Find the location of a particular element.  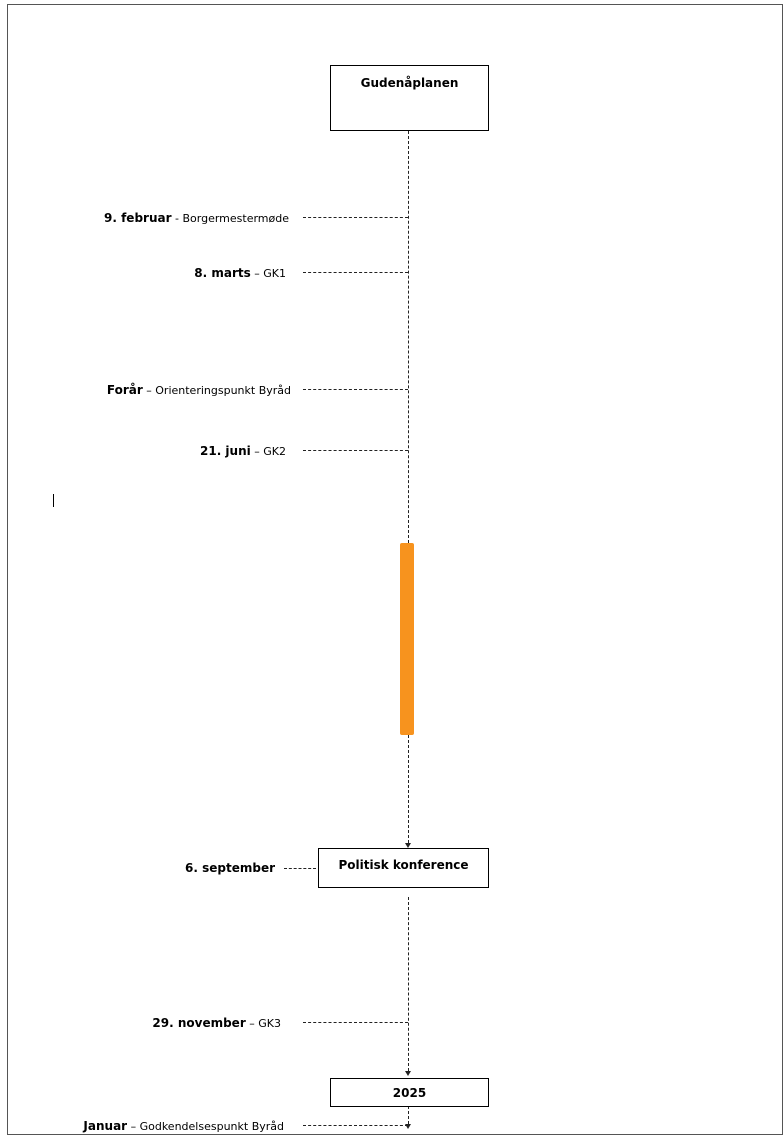

event-text: GK2 is located at coordinates (274, 451).